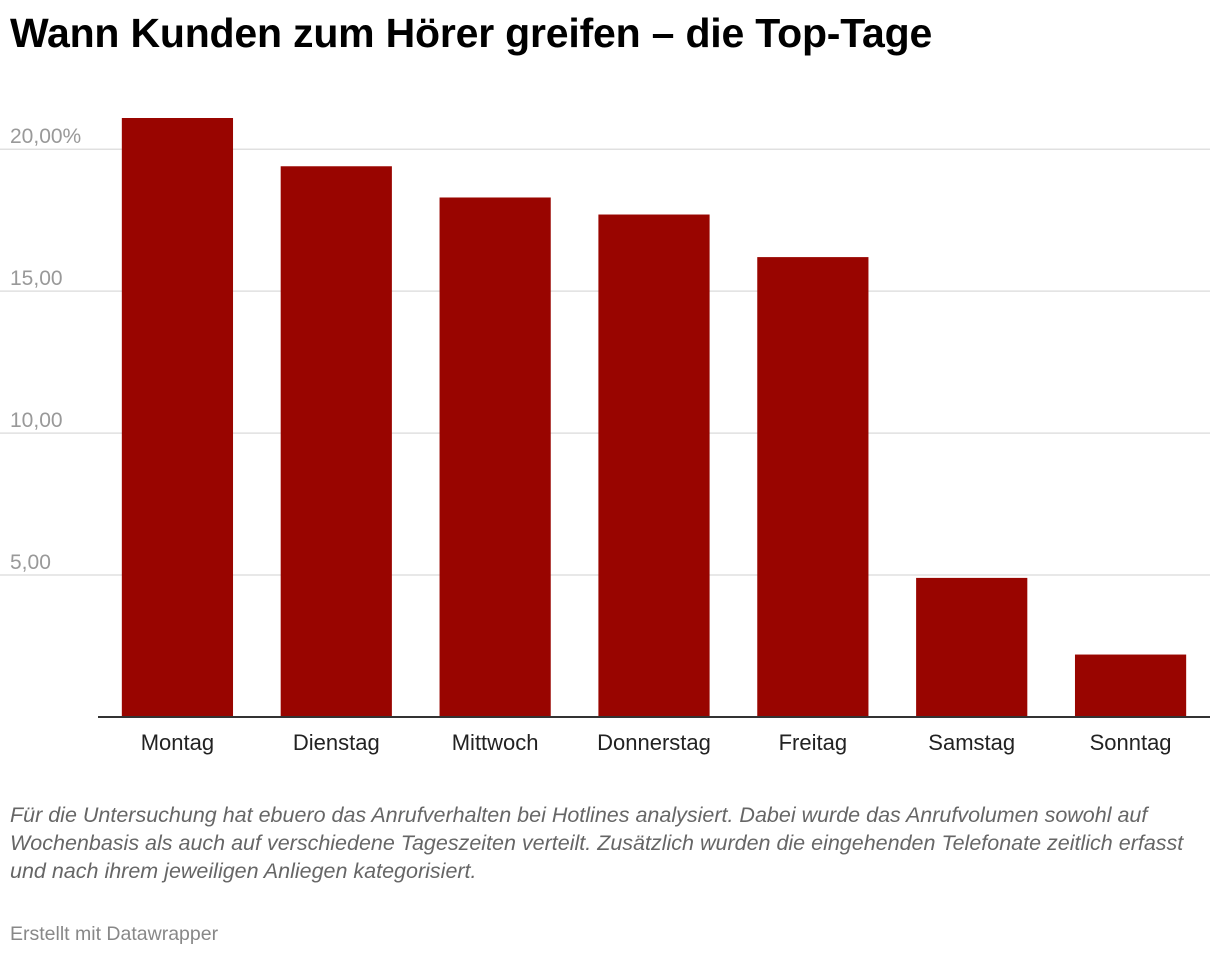 The height and width of the screenshot is (960, 1220). Describe the element at coordinates (45, 349) in the screenshot. I see `y-axis-tick-labels: 5,00 10,00 15,00 20,00%` at that location.